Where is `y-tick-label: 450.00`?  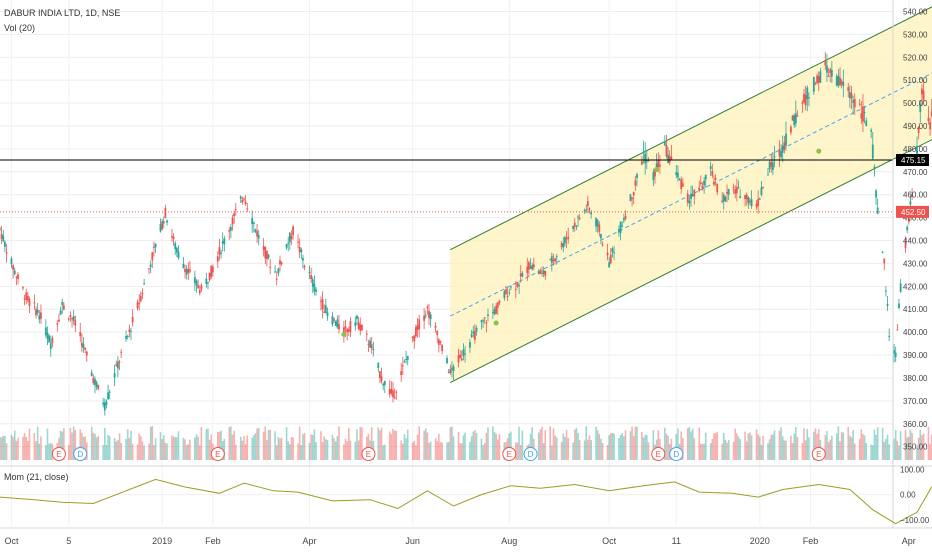
y-tick-label: 450.00 is located at coordinates (915, 218).